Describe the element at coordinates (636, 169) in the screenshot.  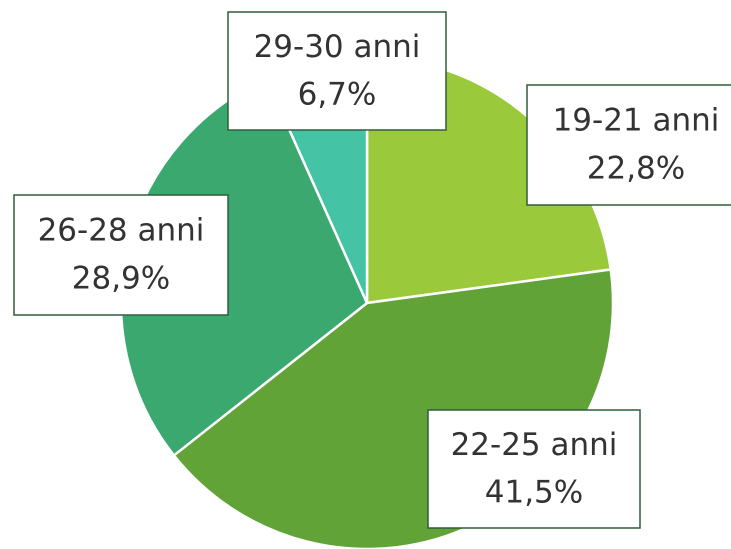
I see `value-label: 22,8%` at that location.